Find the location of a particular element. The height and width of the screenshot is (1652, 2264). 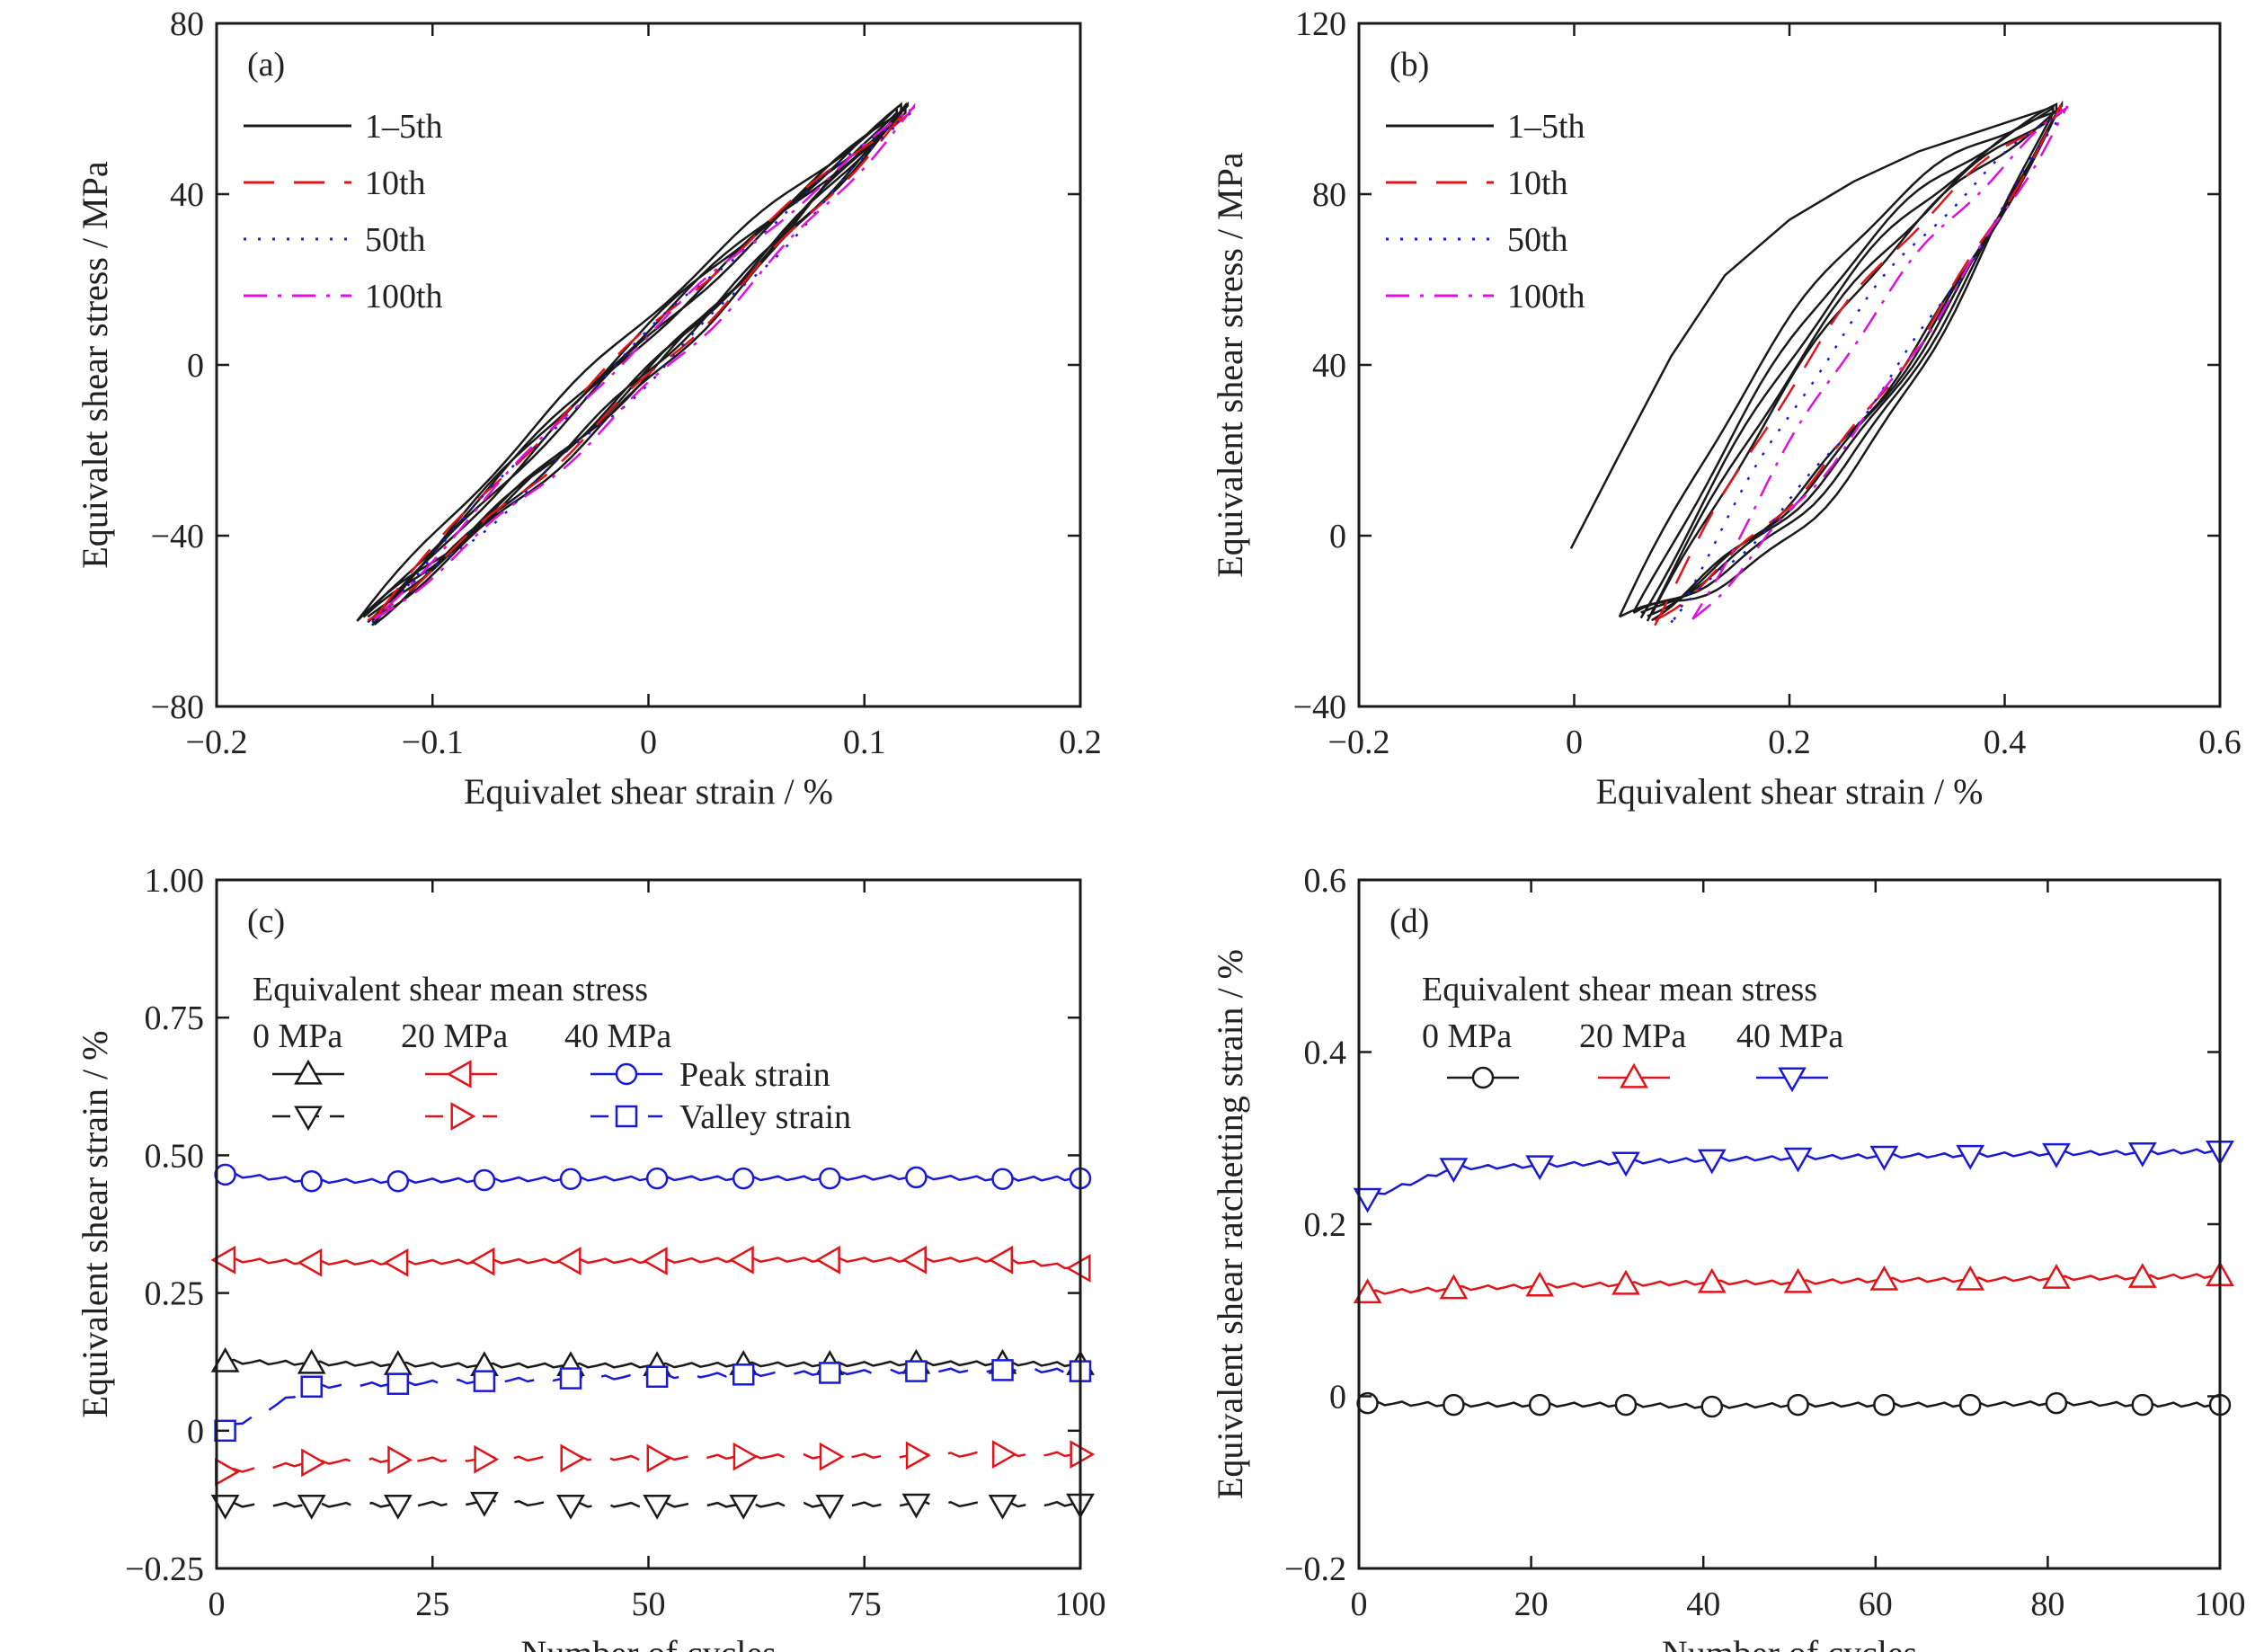

y-axis-label: Equivalent shear stress / MPa is located at coordinates (1230, 364).